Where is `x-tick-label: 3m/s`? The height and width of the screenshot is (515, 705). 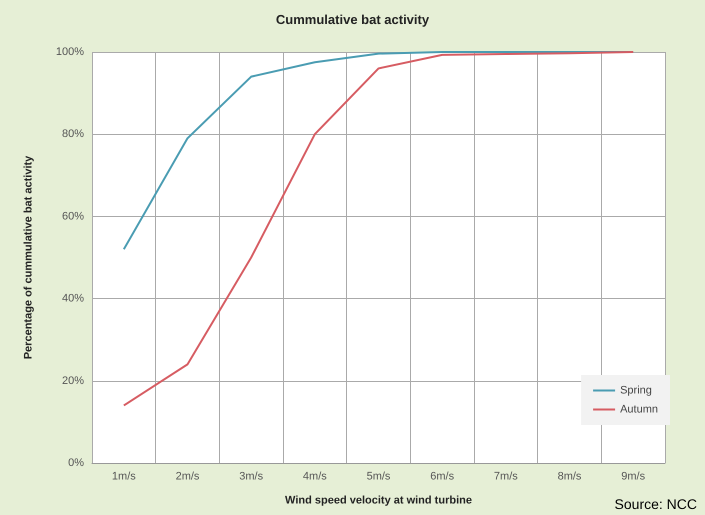
x-tick-label: 3m/s is located at coordinates (251, 476).